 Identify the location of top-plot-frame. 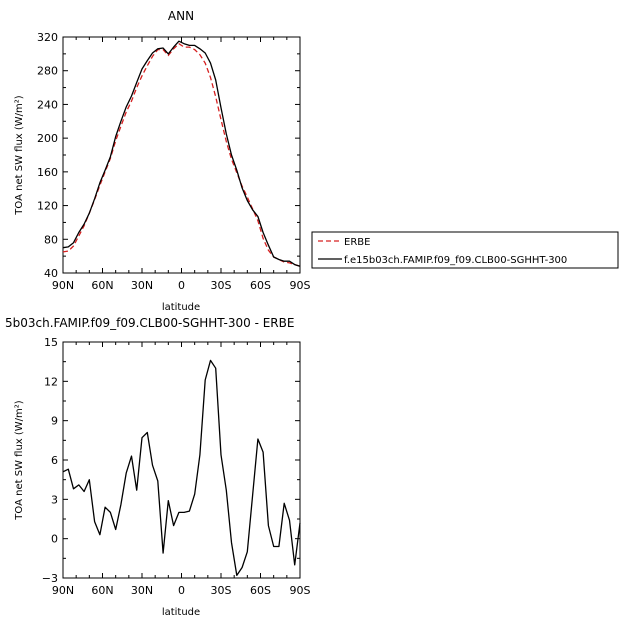
(181, 155).